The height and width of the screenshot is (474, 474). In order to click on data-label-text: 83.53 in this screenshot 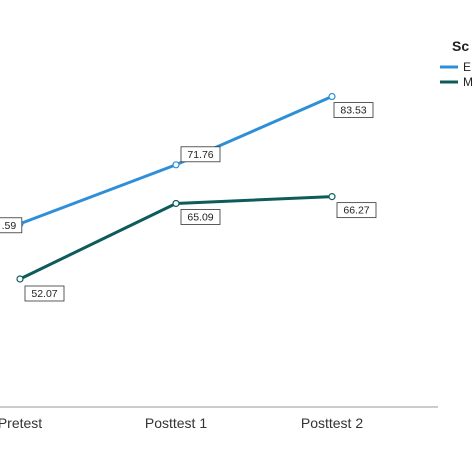, I will do `click(353, 111)`.